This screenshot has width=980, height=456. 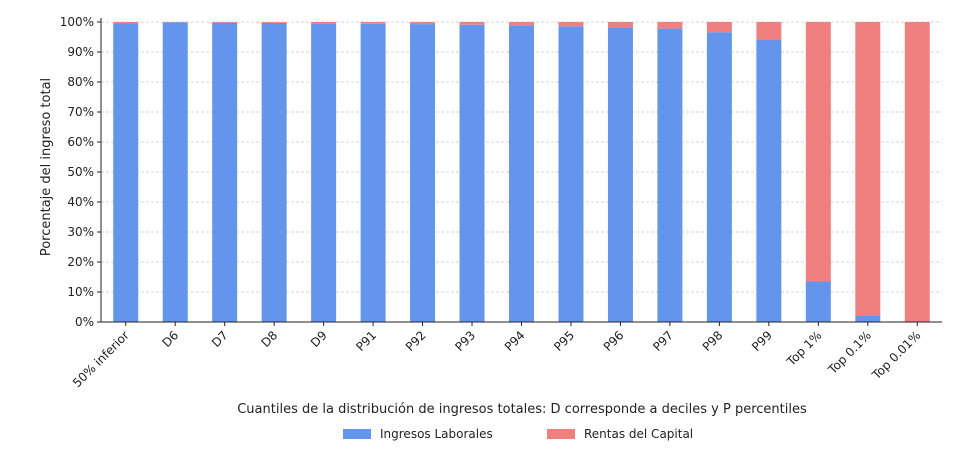 I want to click on y-tick-labels: 0% 10% 20% 30% 40% 50% 60% 70% 80% 90% 100%, so click(x=77, y=172).